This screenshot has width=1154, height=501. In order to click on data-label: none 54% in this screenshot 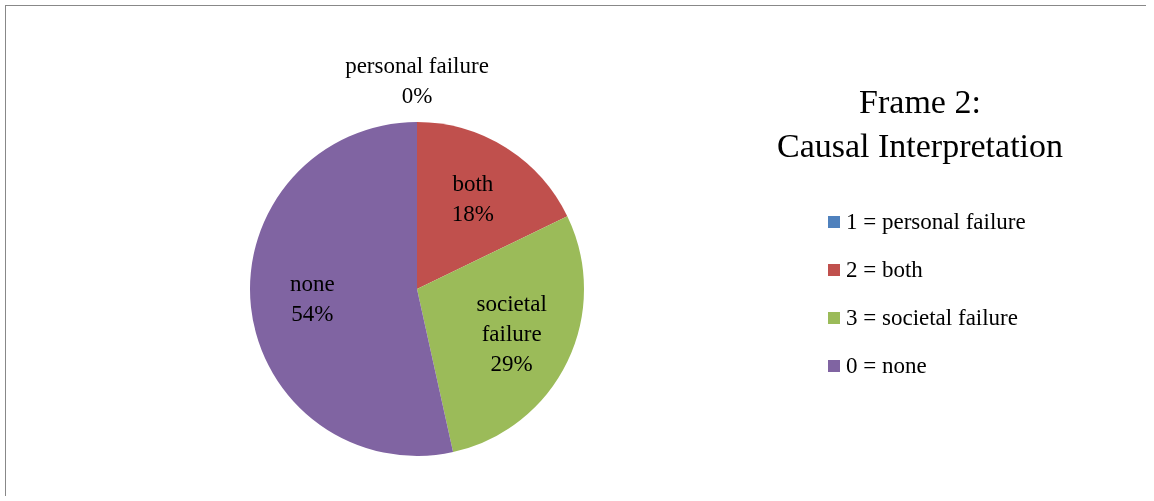, I will do `click(312, 299)`.